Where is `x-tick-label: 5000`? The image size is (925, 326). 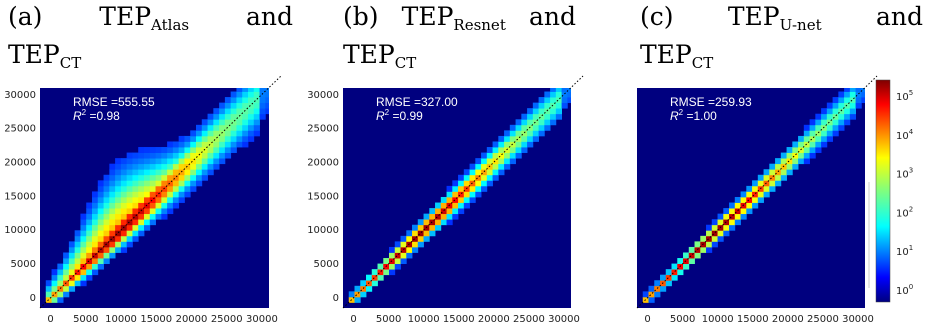
x-tick-label: 5000 is located at coordinates (85, 319).